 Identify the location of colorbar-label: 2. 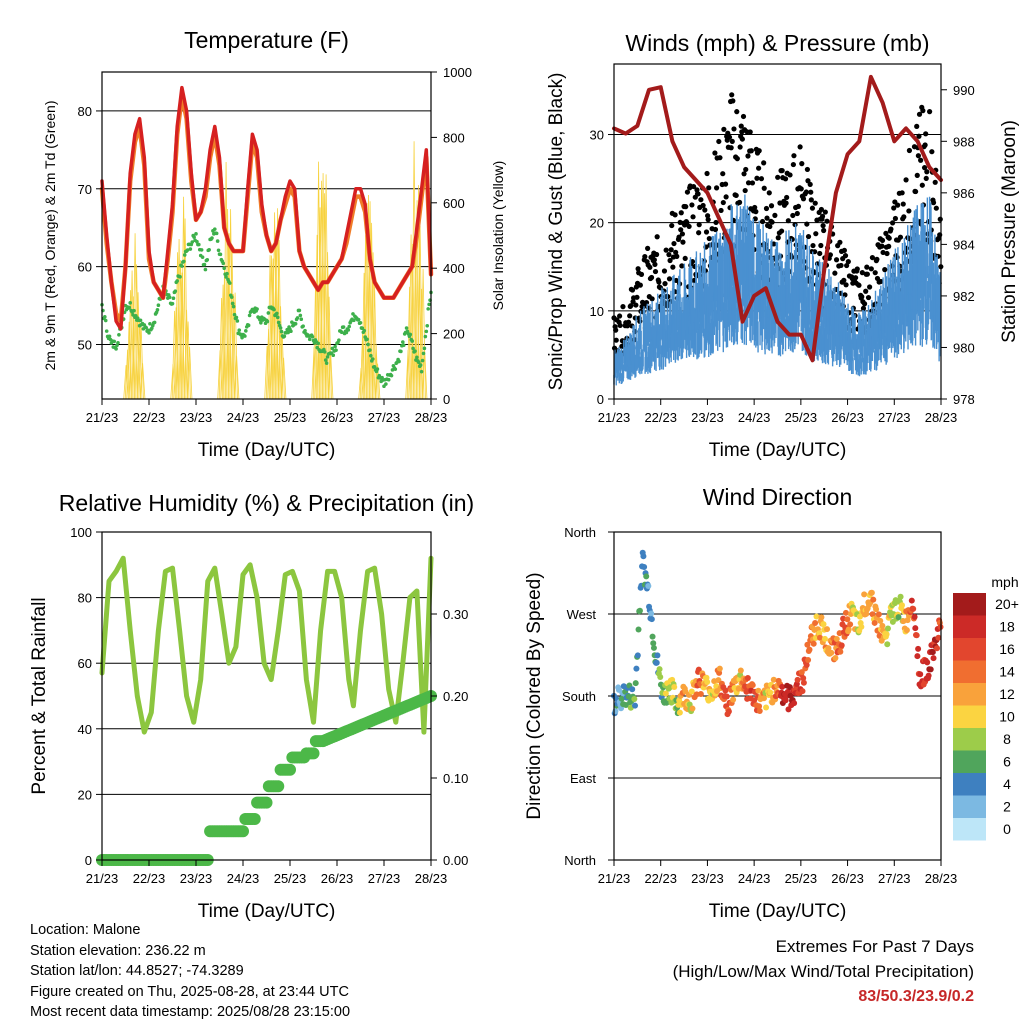
(1007, 807).